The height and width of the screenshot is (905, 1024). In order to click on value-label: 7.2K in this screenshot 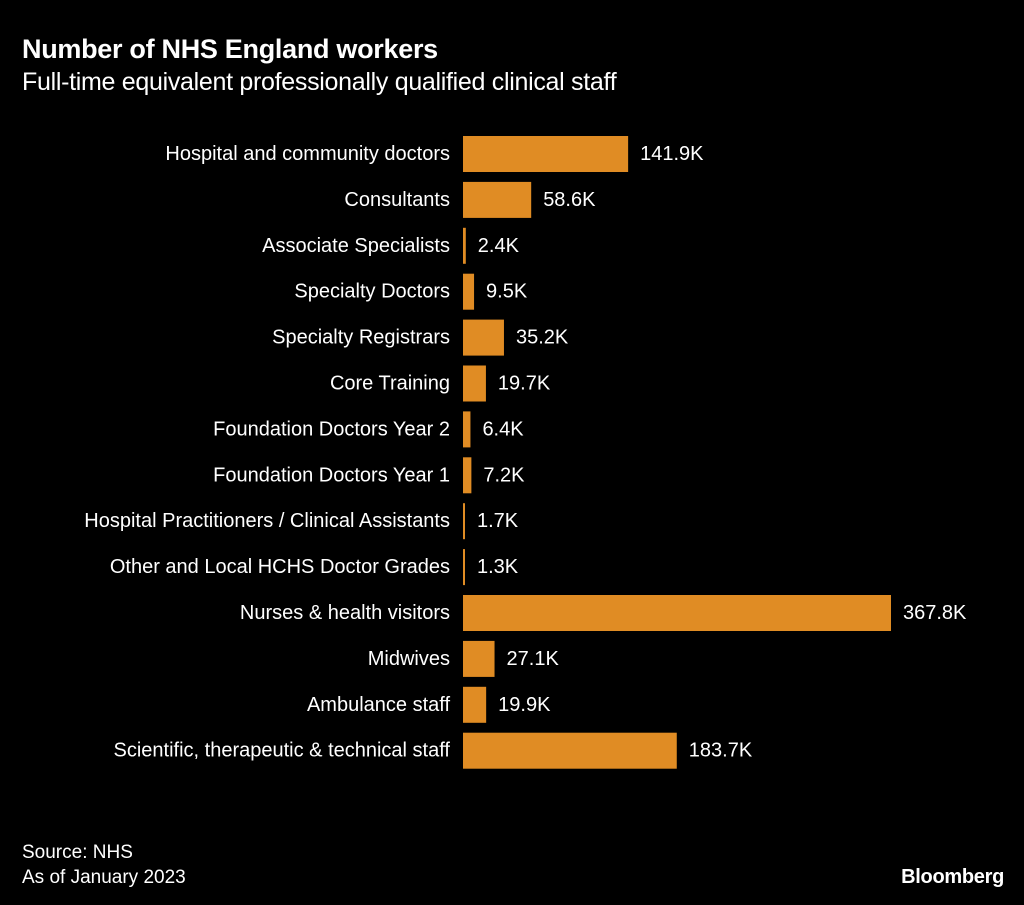, I will do `click(504, 475)`.